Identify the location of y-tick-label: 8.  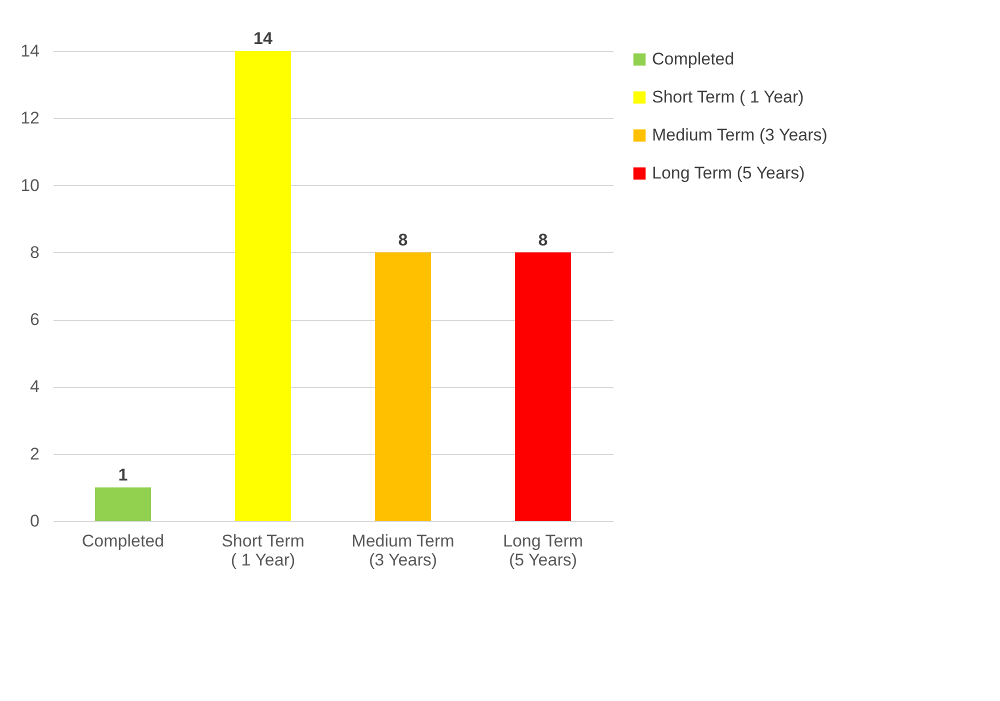
(35, 252).